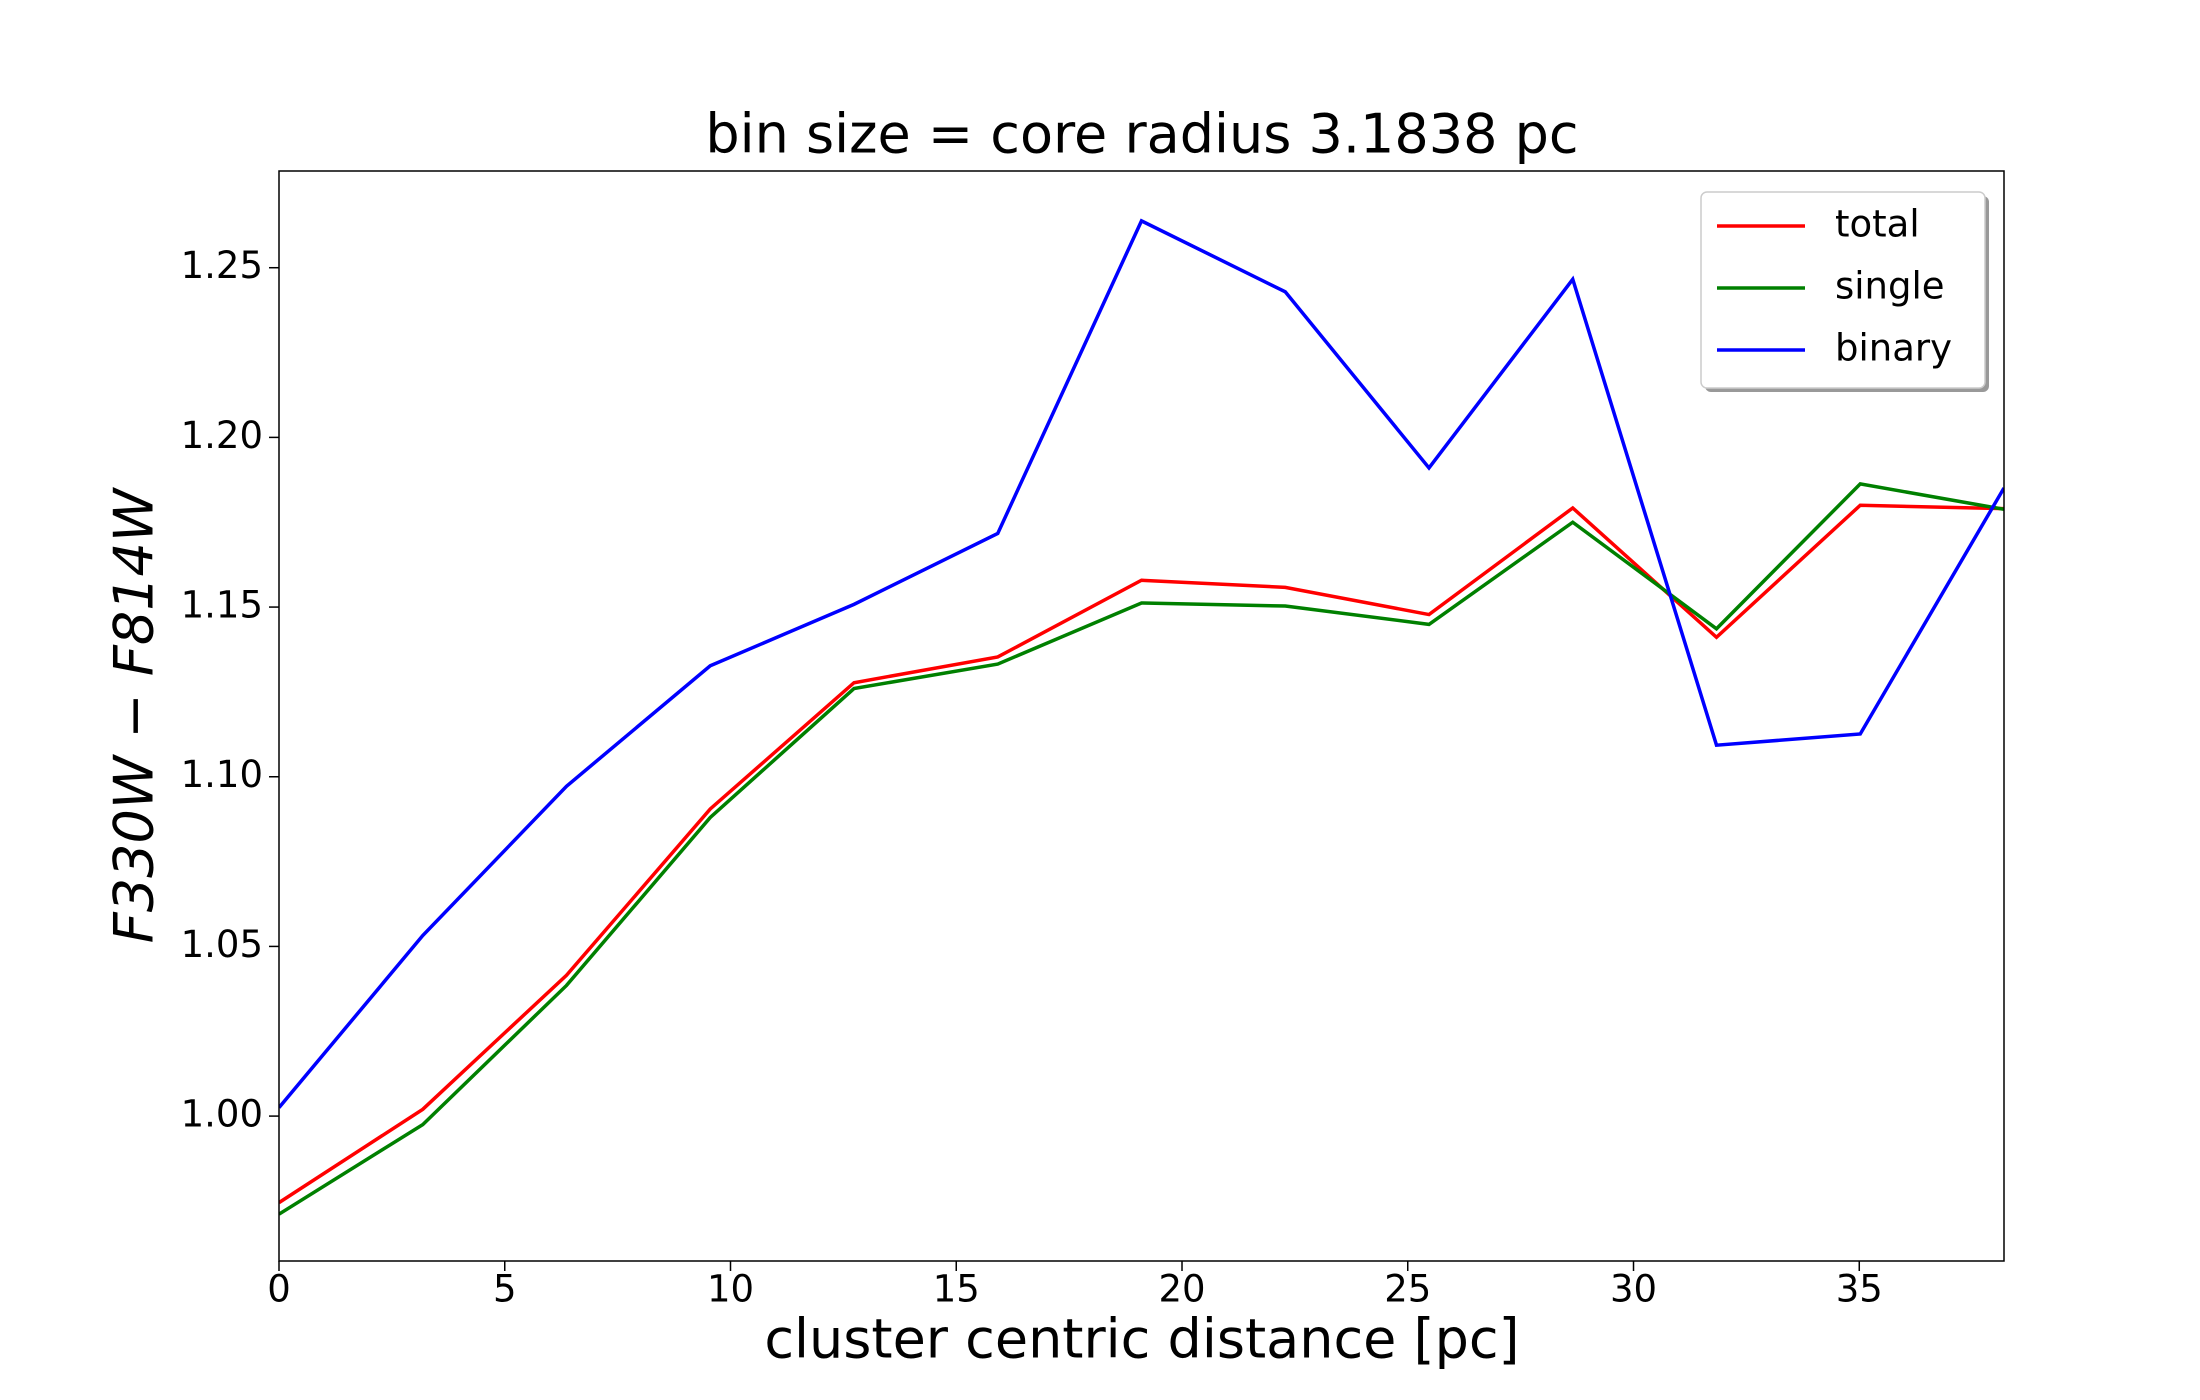 The width and height of the screenshot is (2200, 1400). I want to click on y-tick-label: 1.20, so click(222, 435).